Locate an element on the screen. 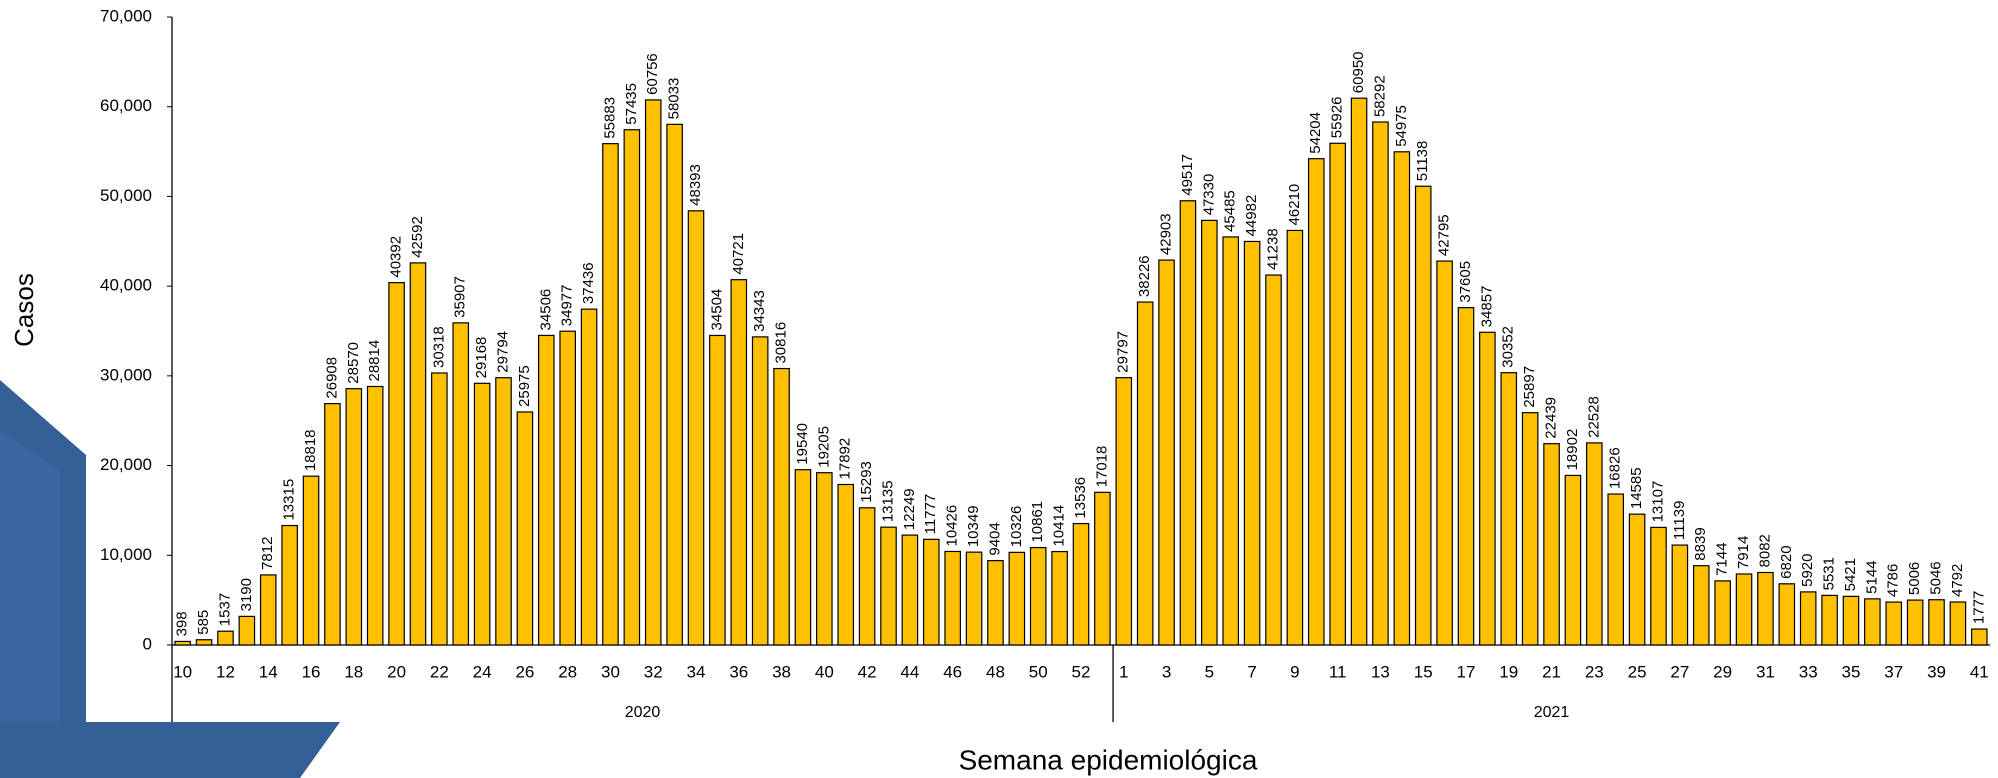 This screenshot has width=1998, height=778. value-label: 4792 is located at coordinates (1957, 580).